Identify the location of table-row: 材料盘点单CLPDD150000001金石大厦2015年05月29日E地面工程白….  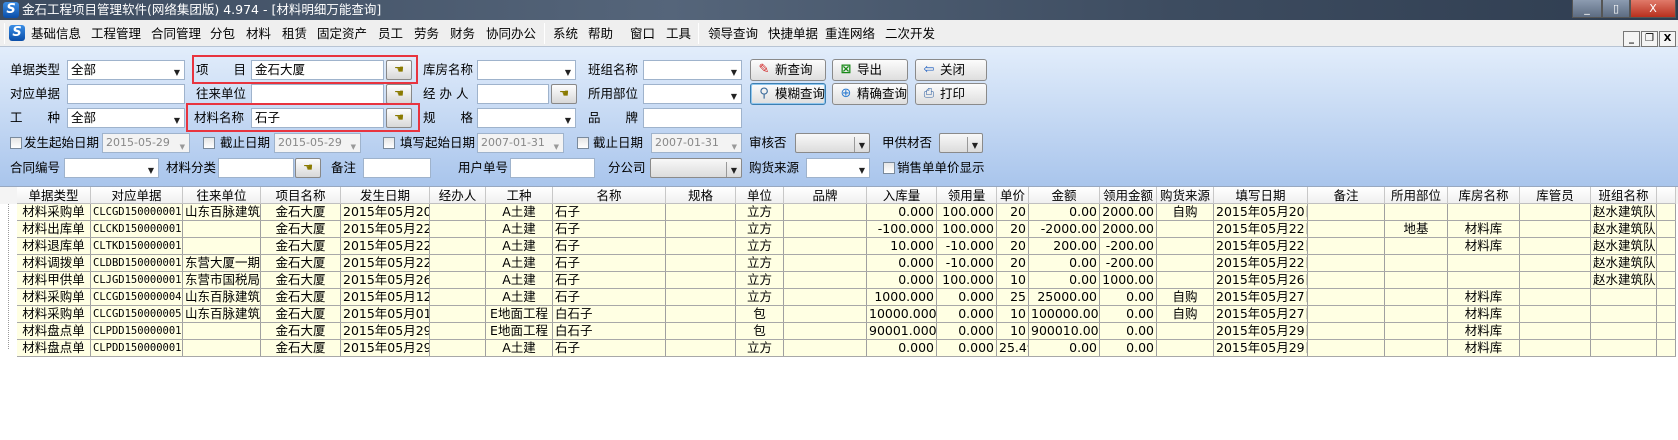
(846, 331).